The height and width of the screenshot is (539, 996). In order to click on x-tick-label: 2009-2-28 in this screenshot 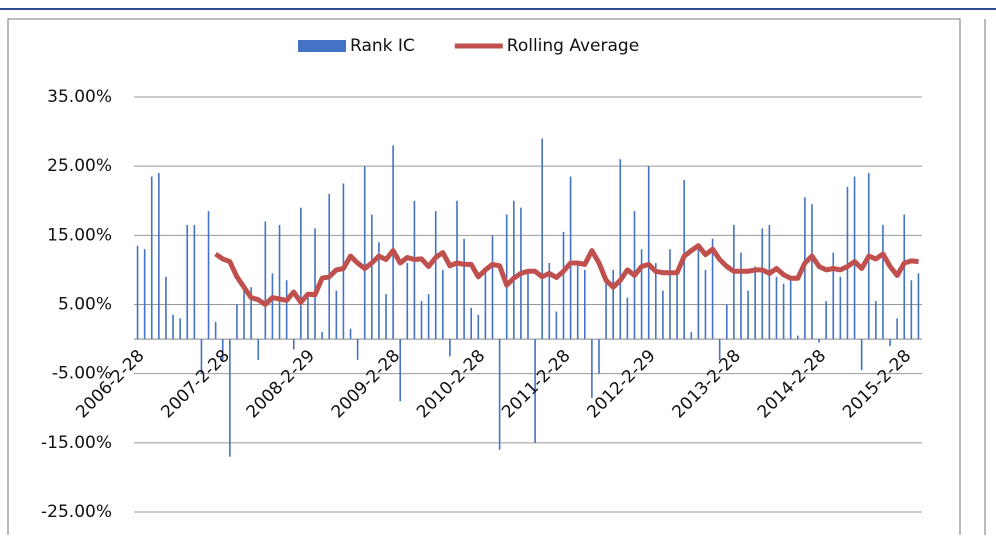, I will do `click(366, 384)`.